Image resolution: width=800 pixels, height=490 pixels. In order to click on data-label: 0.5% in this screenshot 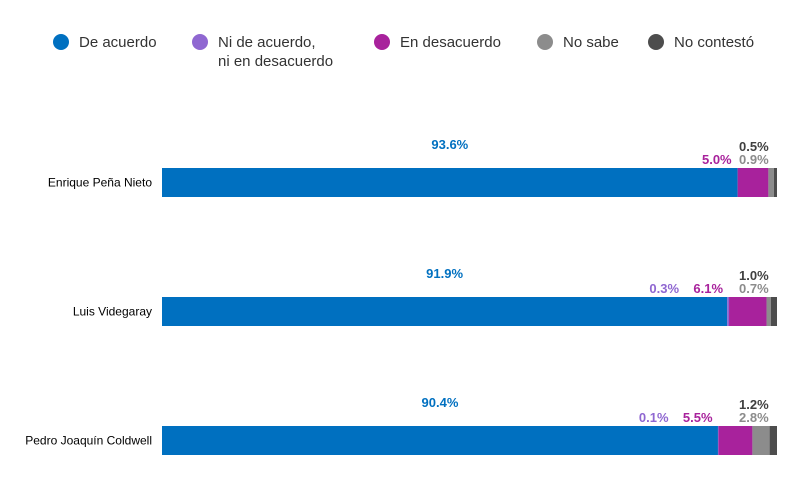, I will do `click(754, 146)`.